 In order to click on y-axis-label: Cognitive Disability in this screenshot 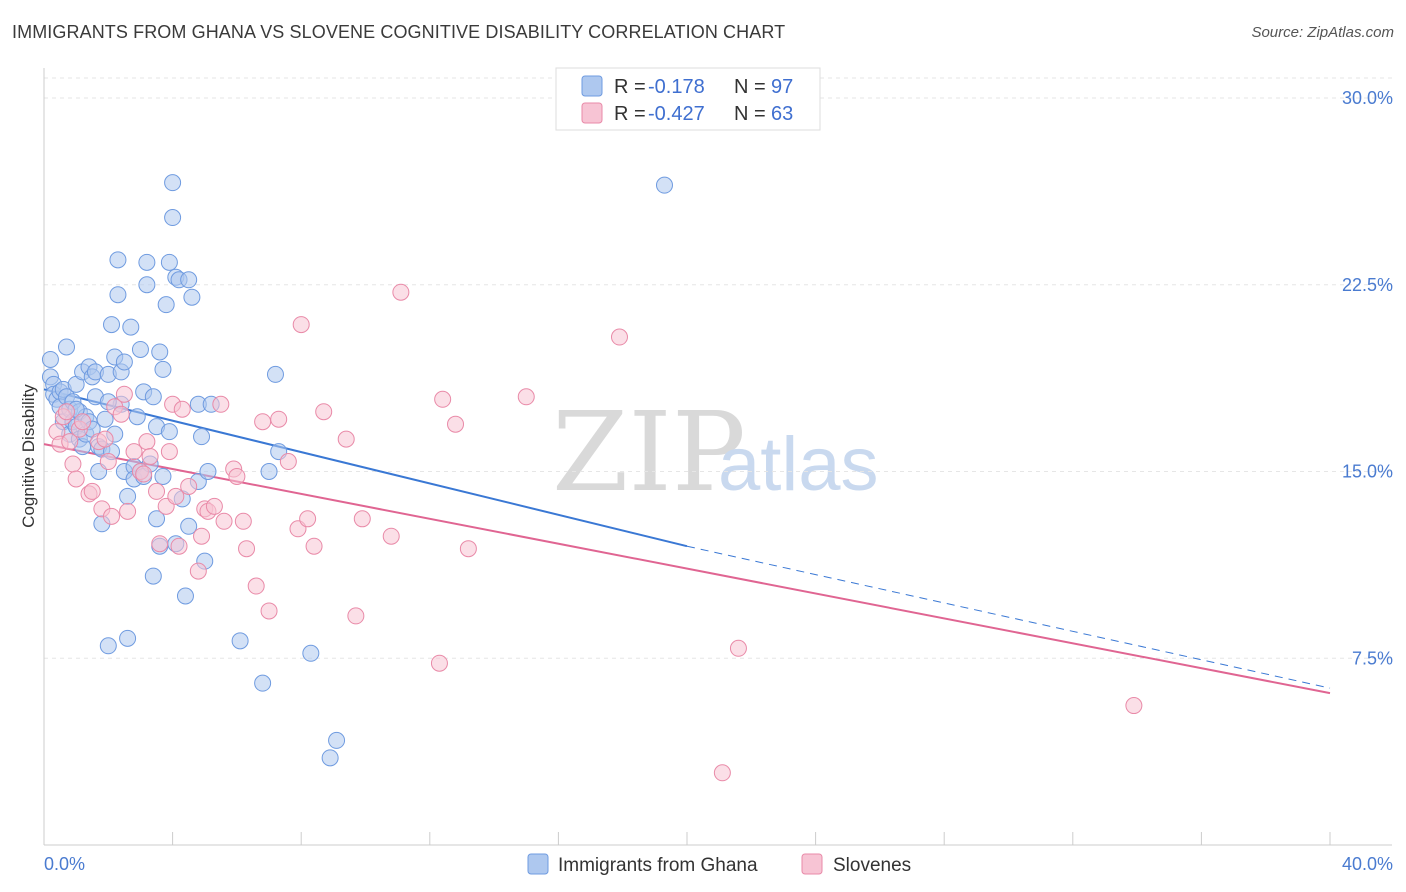, I will do `click(28, 456)`.